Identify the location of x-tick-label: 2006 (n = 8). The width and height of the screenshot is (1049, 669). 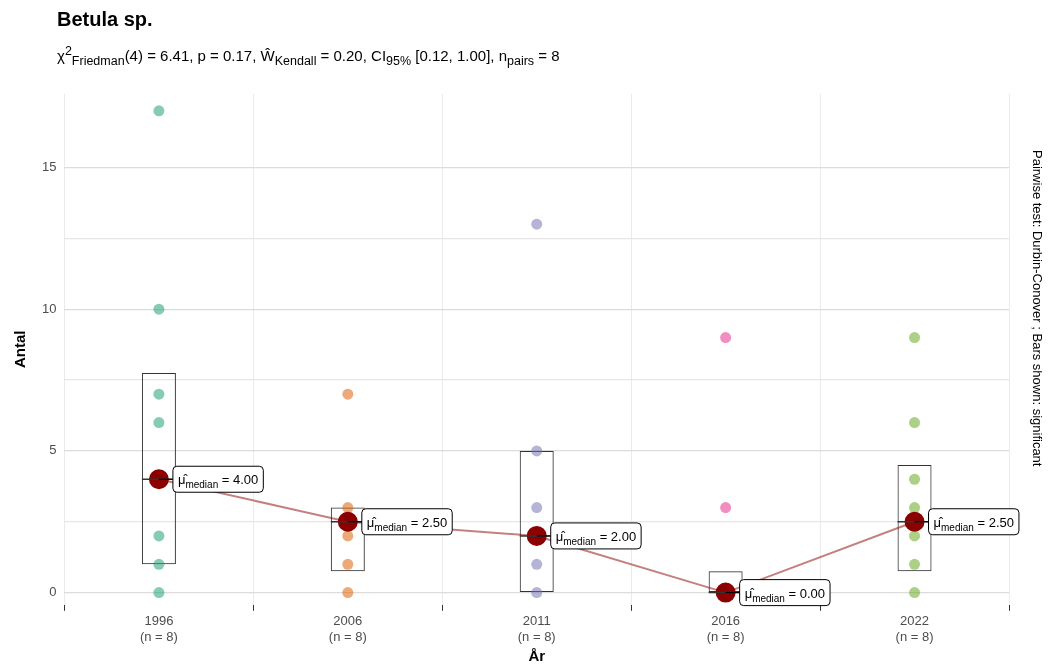
(347, 628).